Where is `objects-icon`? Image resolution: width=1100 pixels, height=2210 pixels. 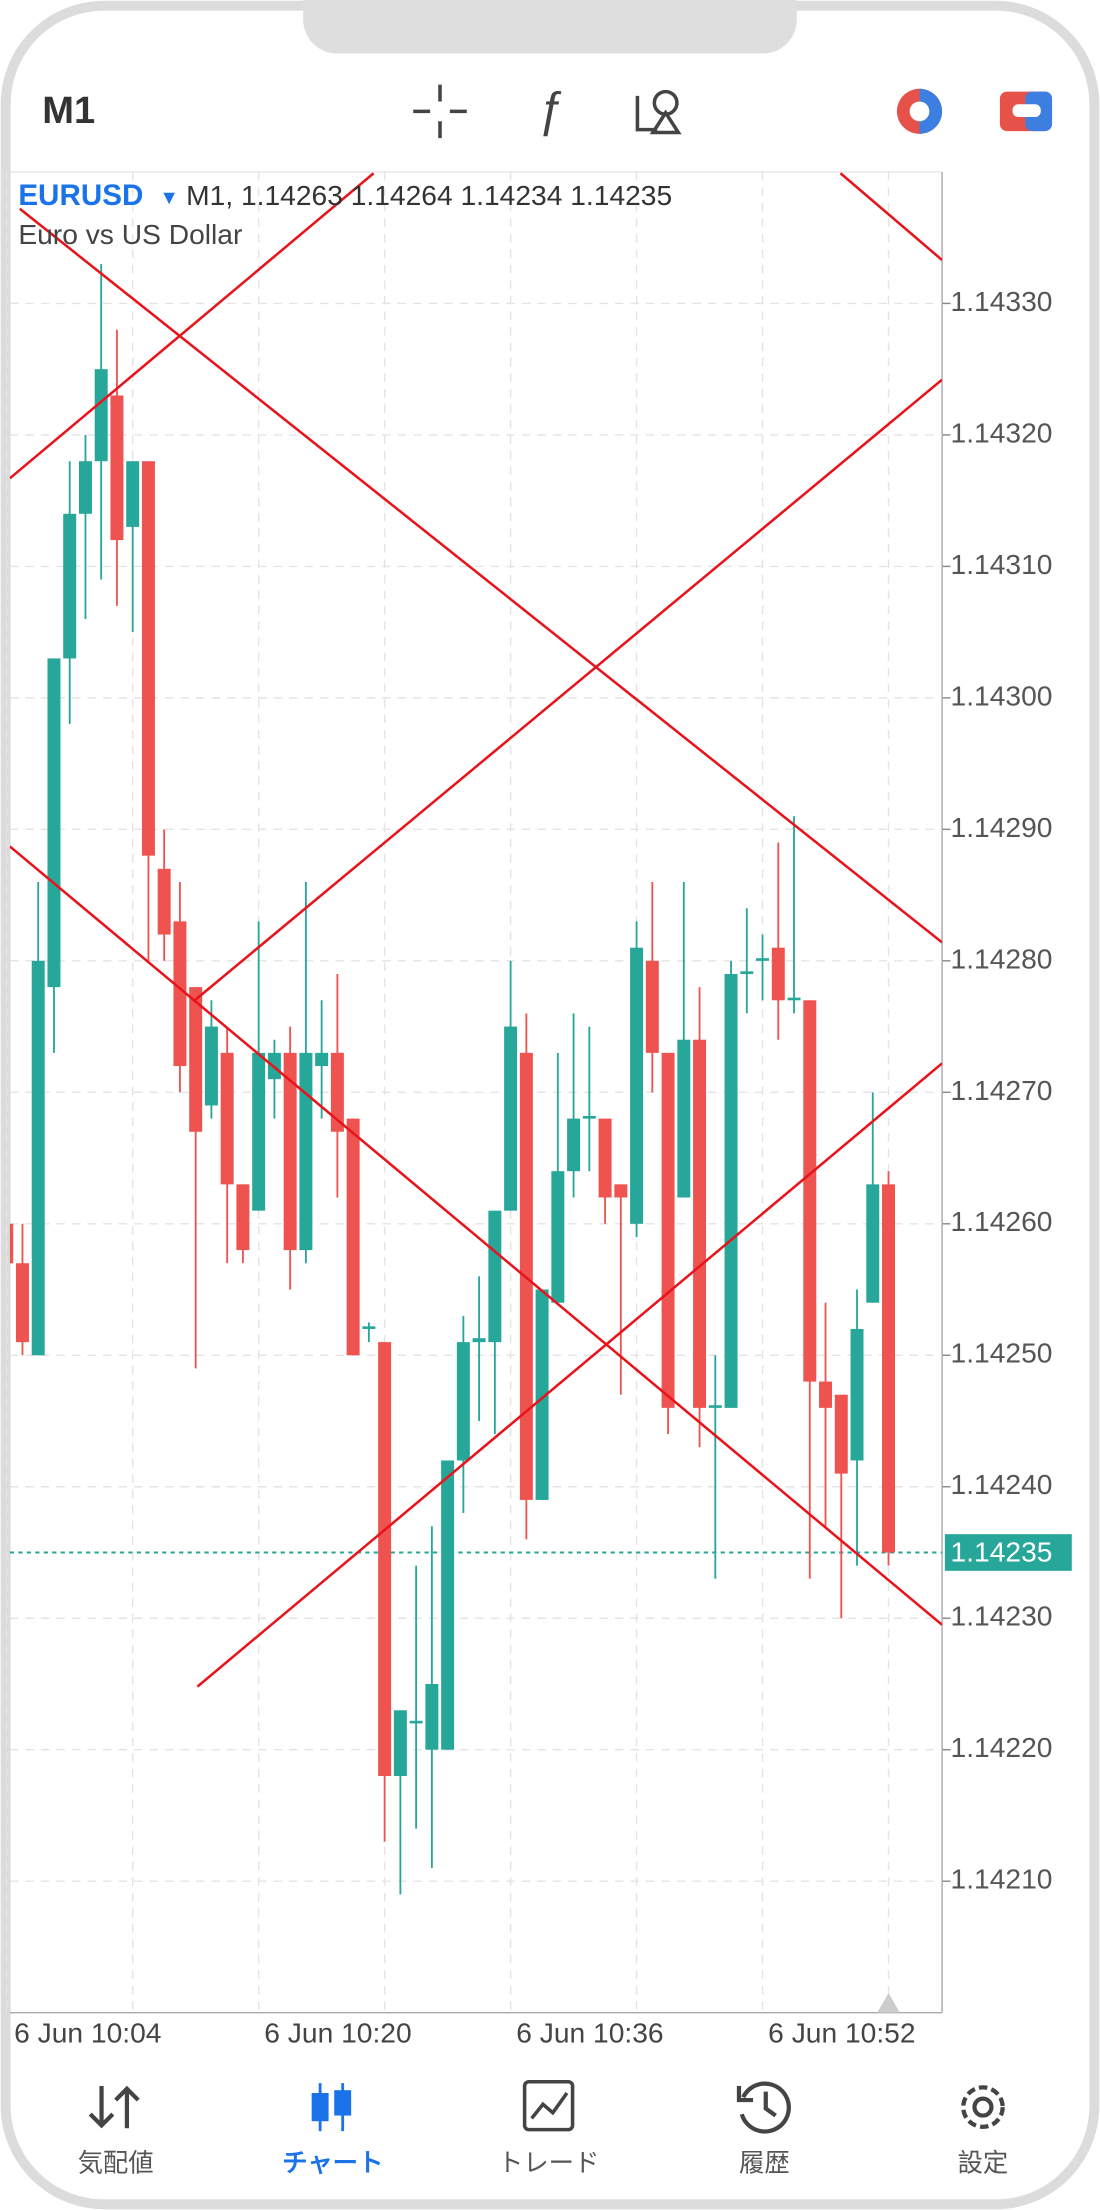 objects-icon is located at coordinates (658, 112).